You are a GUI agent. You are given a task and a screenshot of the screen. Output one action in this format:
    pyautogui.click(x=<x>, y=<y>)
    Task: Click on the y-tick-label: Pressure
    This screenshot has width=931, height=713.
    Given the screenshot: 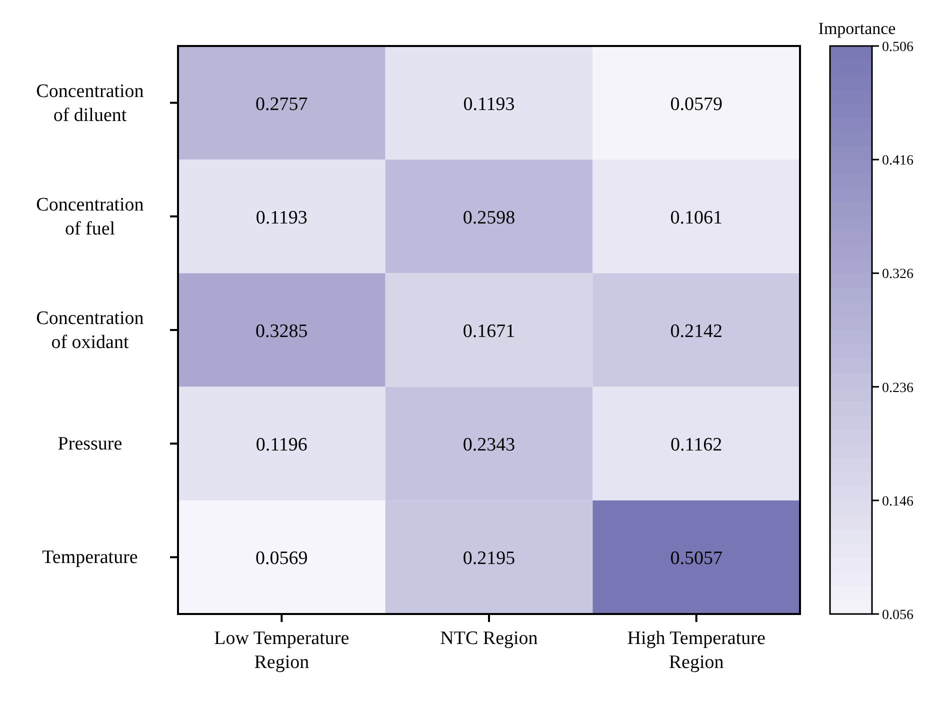 What is the action you would take?
    pyautogui.click(x=90, y=444)
    